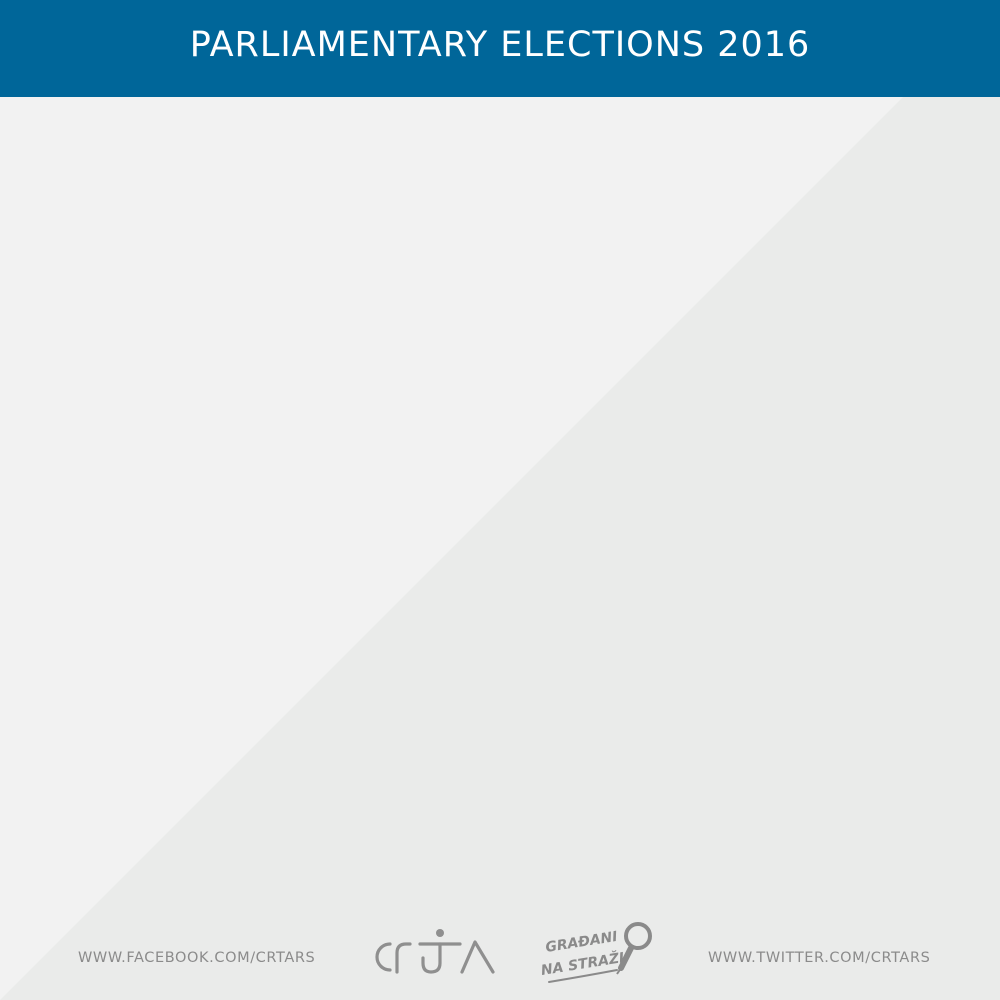 This screenshot has height=1000, width=1000. Describe the element at coordinates (819, 958) in the screenshot. I see `twitter-link: WWW.TWITTER.COM/CRTARS` at that location.